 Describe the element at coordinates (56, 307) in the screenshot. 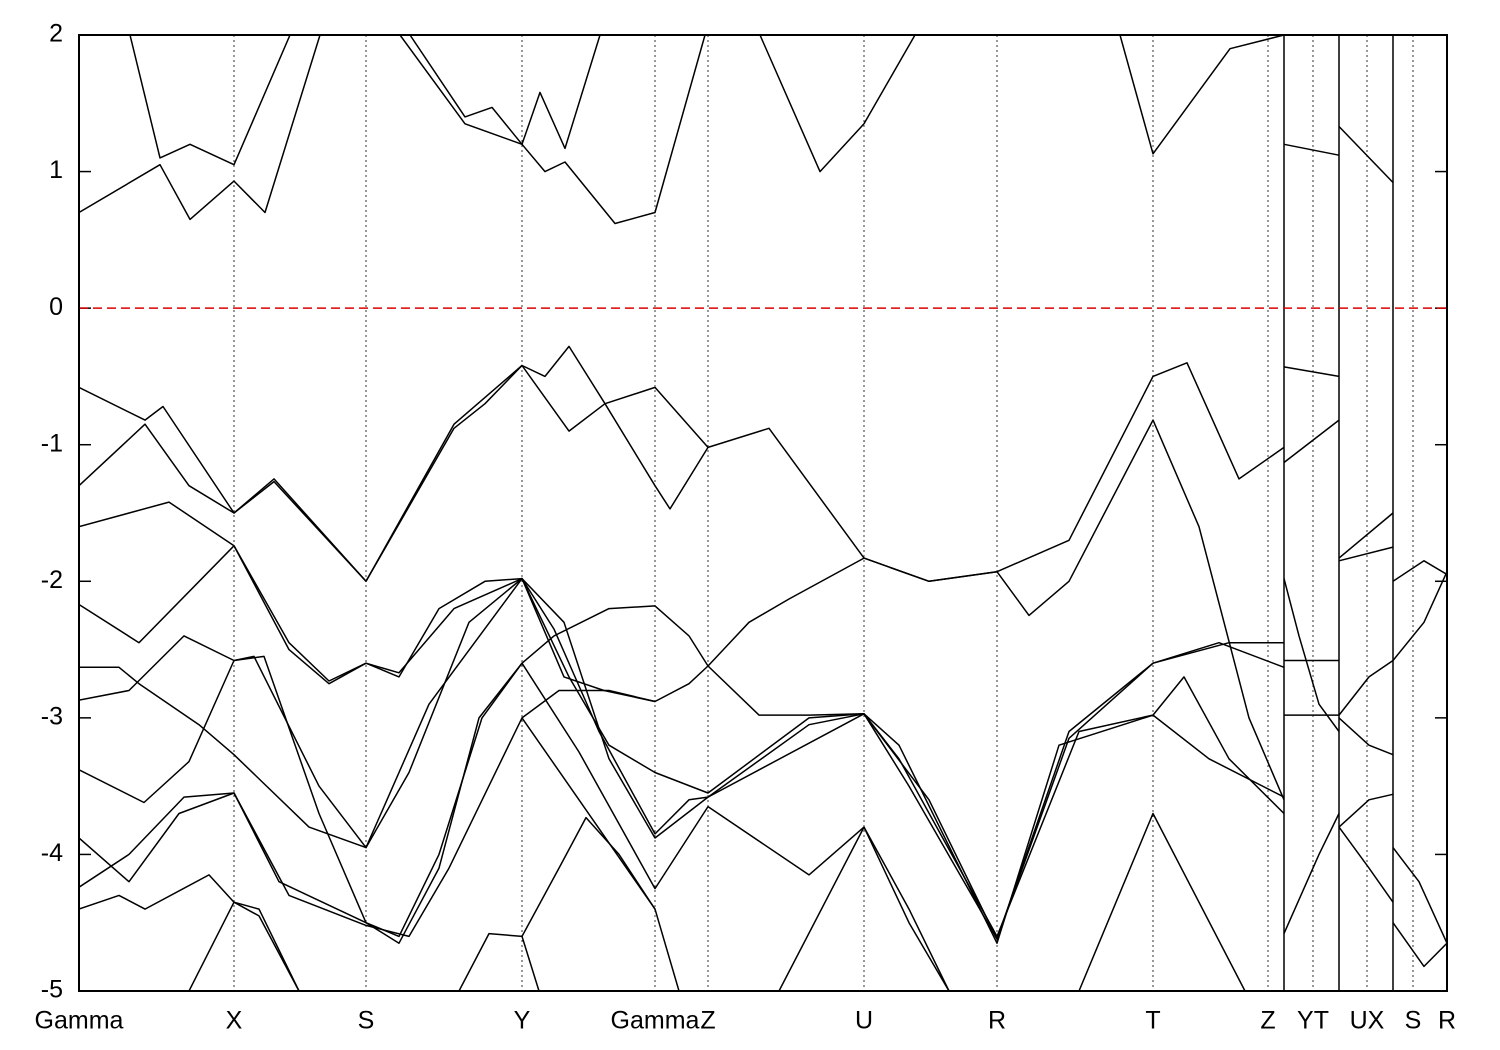

I see `y-tick-label: 0` at that location.